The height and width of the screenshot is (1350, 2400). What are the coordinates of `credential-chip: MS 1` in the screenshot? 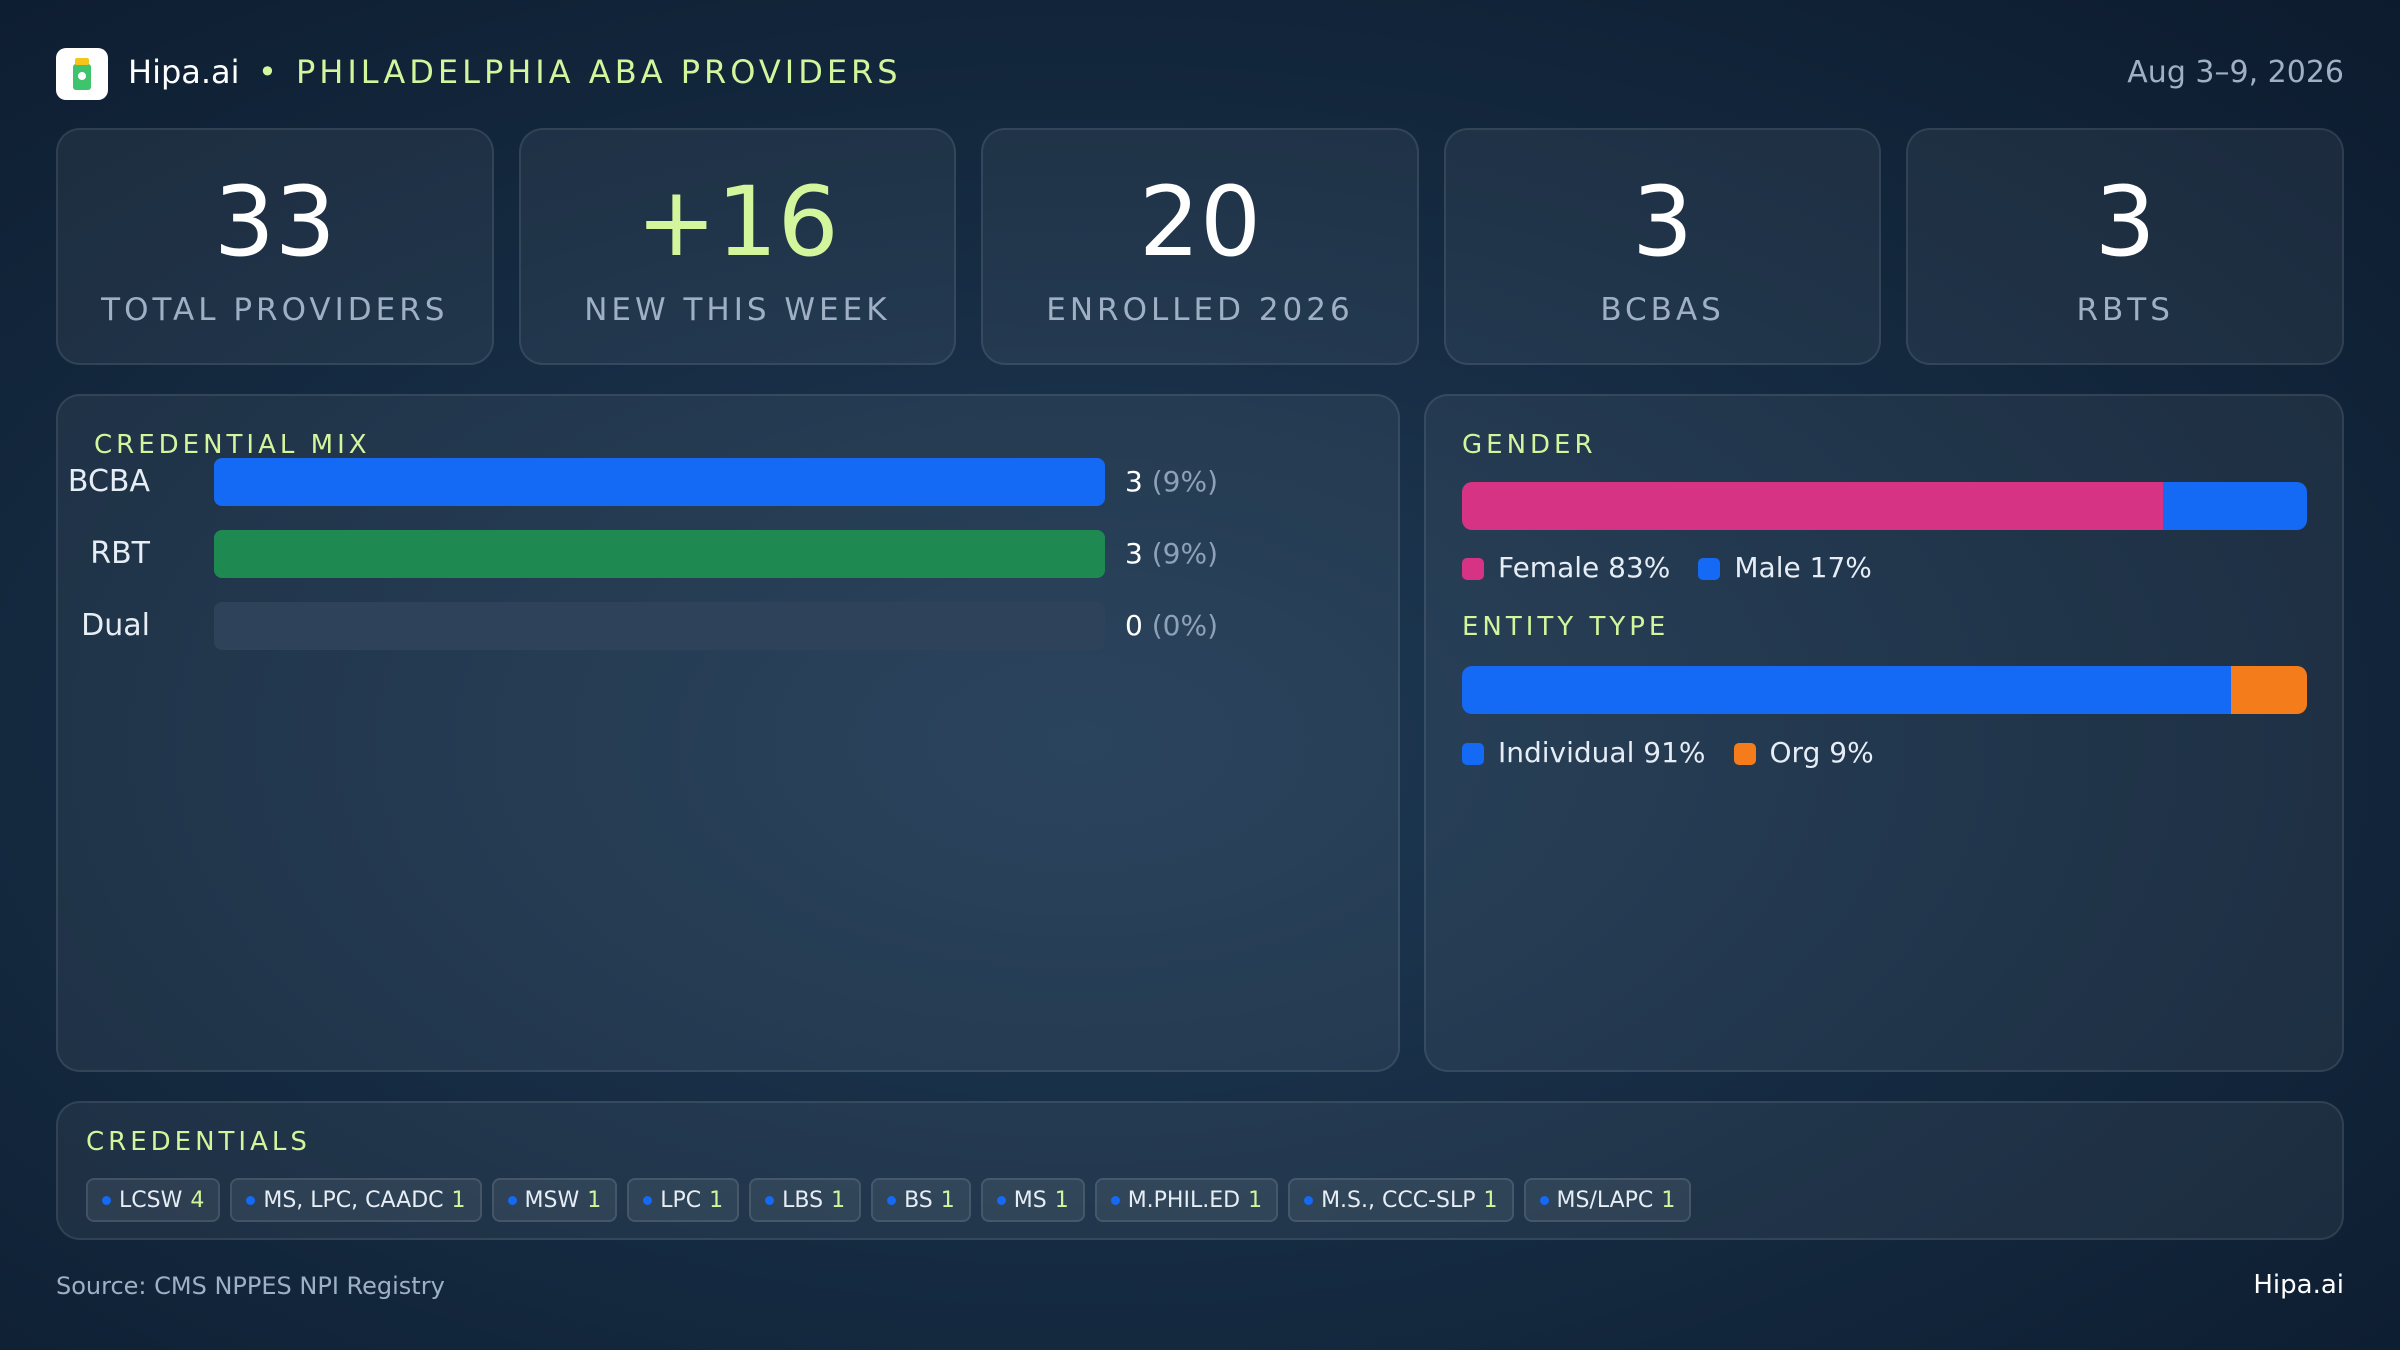 It's located at (1032, 1200).